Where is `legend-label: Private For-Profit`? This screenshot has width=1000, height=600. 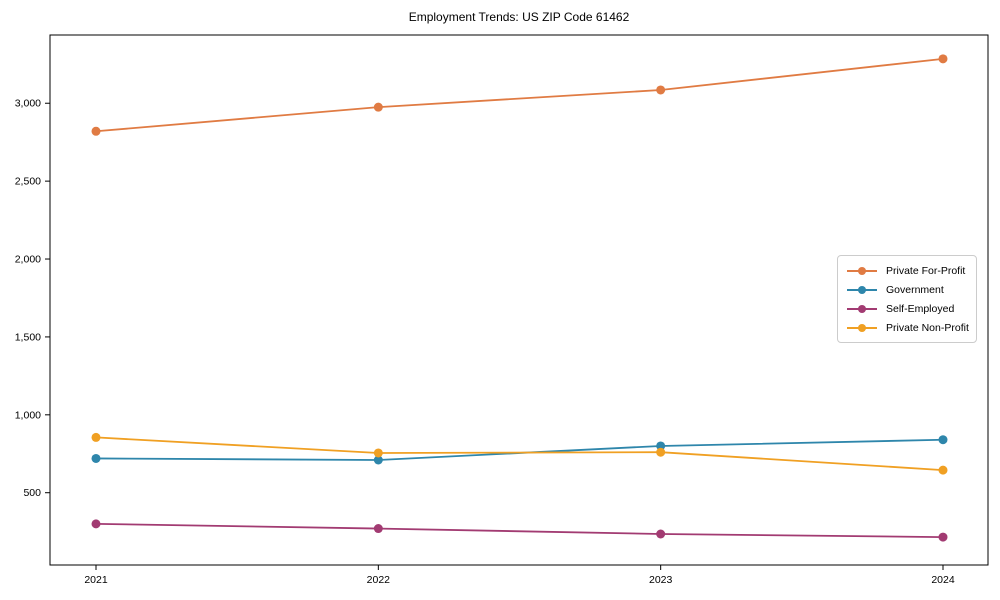
legend-label: Private For-Profit is located at coordinates (926, 270).